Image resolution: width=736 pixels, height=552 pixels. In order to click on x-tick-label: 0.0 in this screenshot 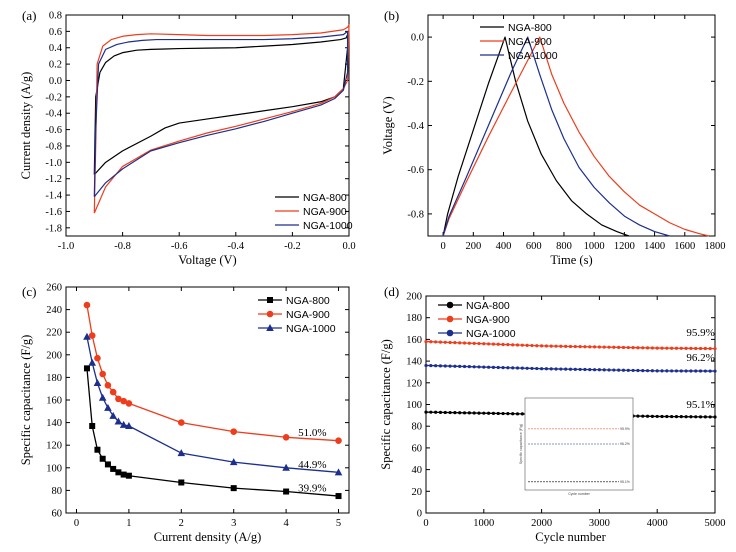, I will do `click(348, 246)`.